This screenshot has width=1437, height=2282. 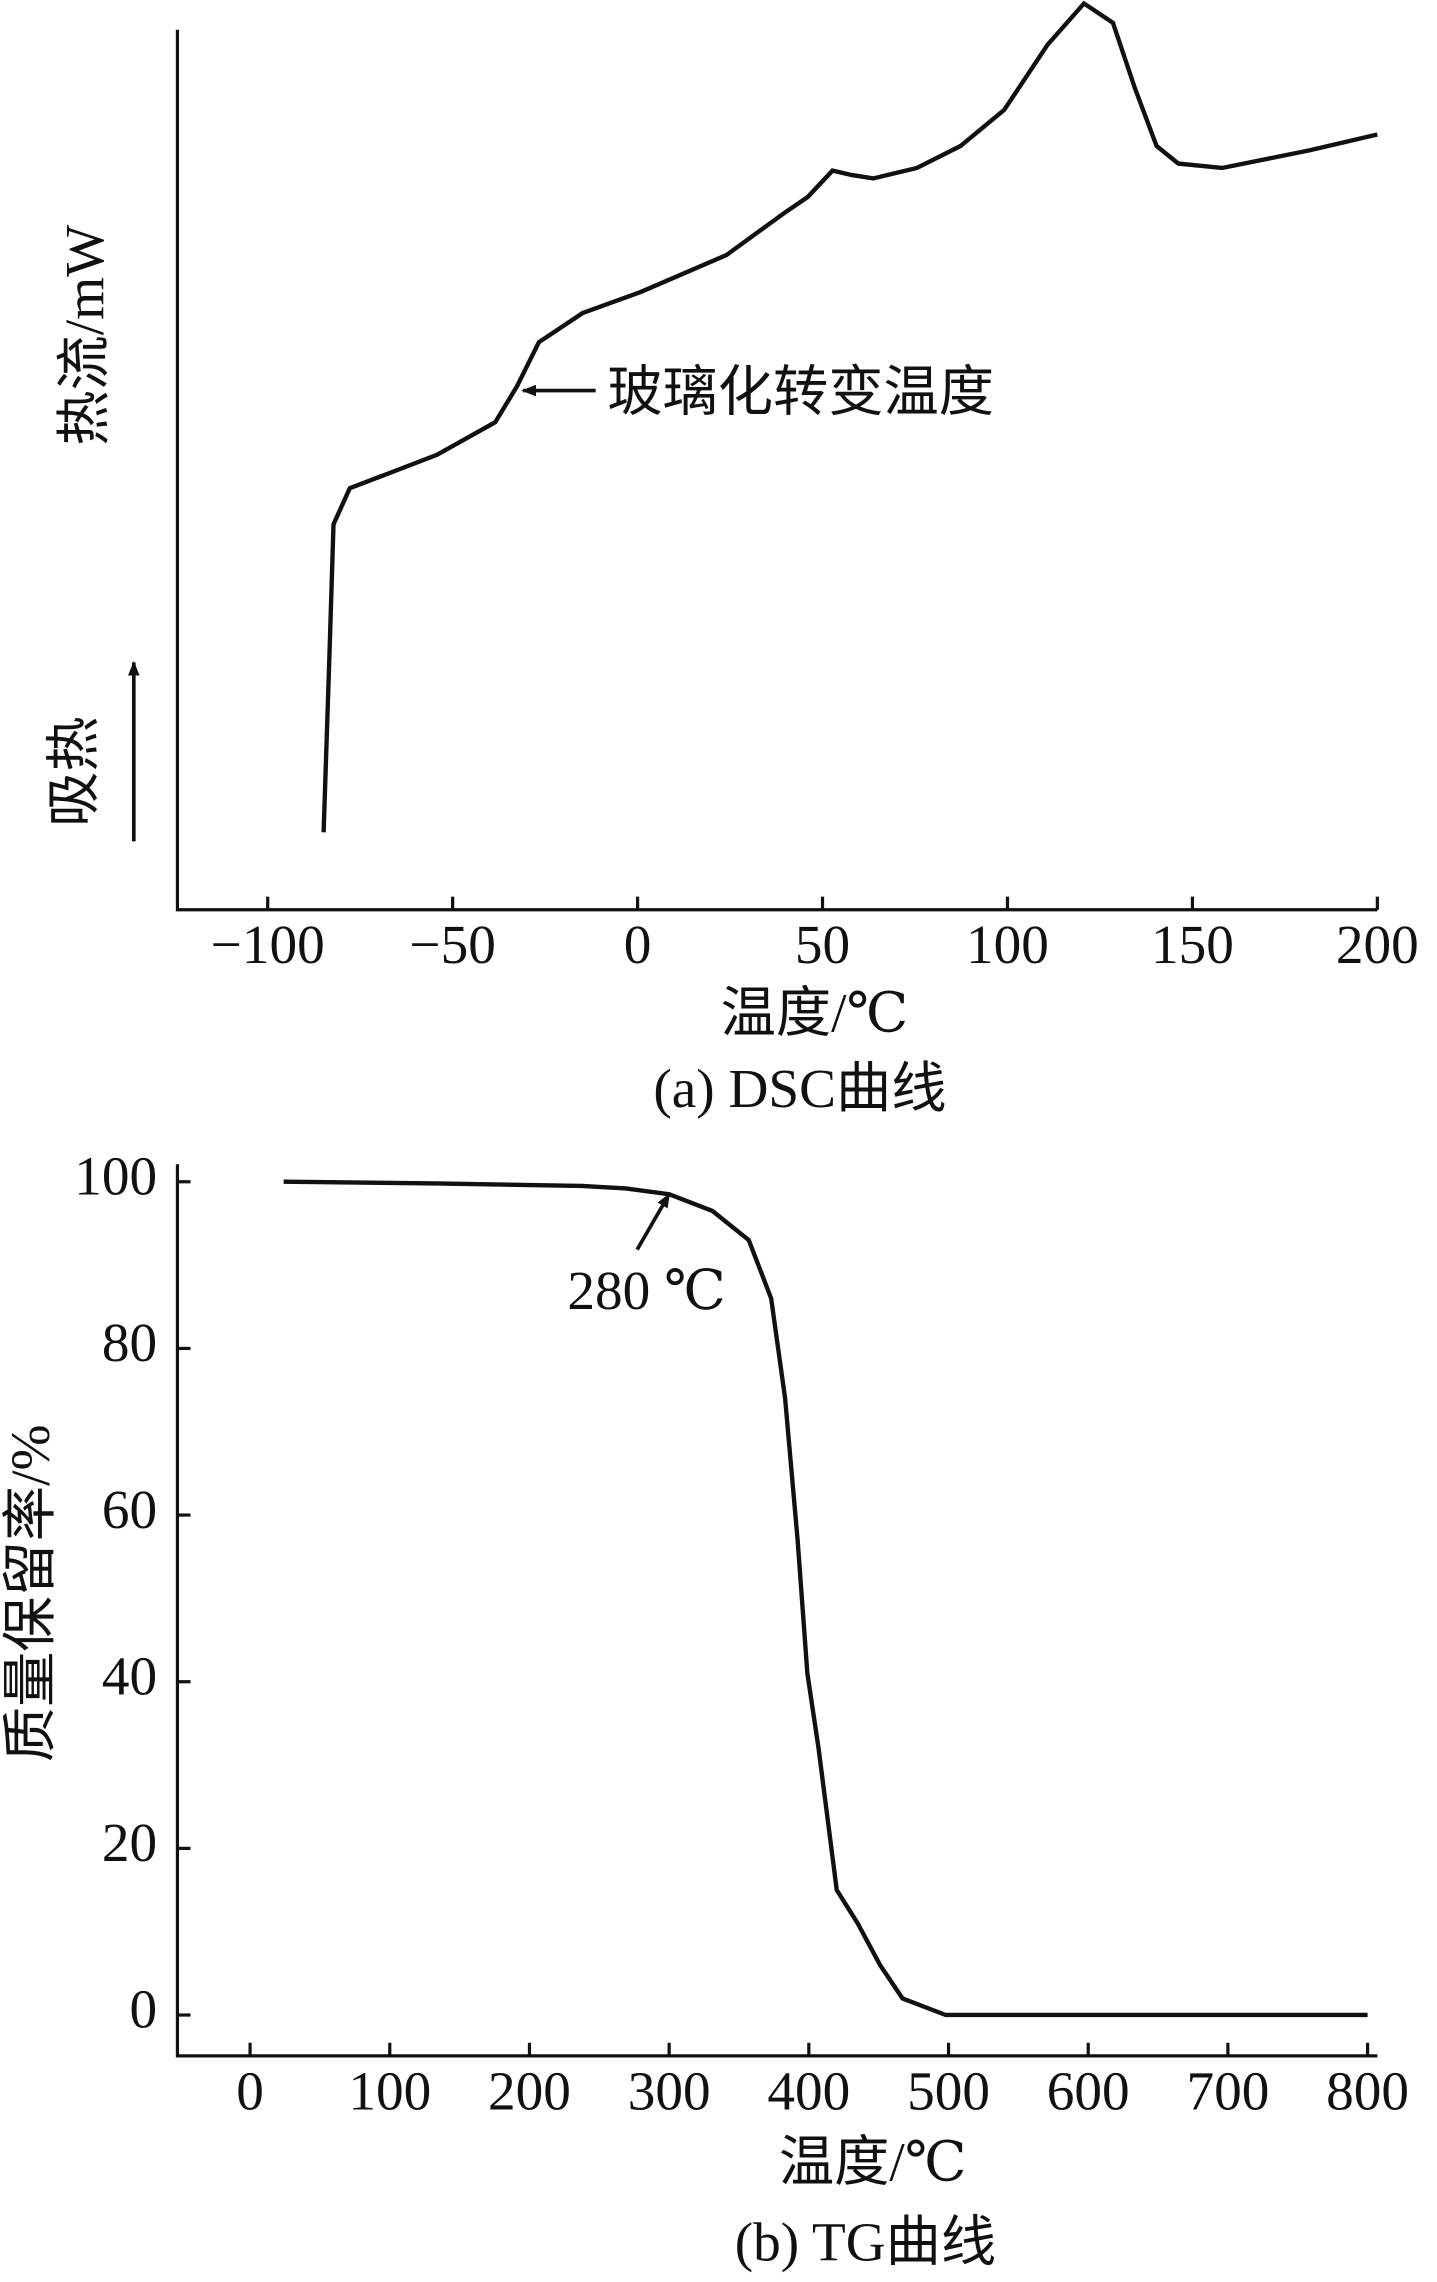 What do you see at coordinates (452, 944) in the screenshot?
I see `x-tick-label: −50` at bounding box center [452, 944].